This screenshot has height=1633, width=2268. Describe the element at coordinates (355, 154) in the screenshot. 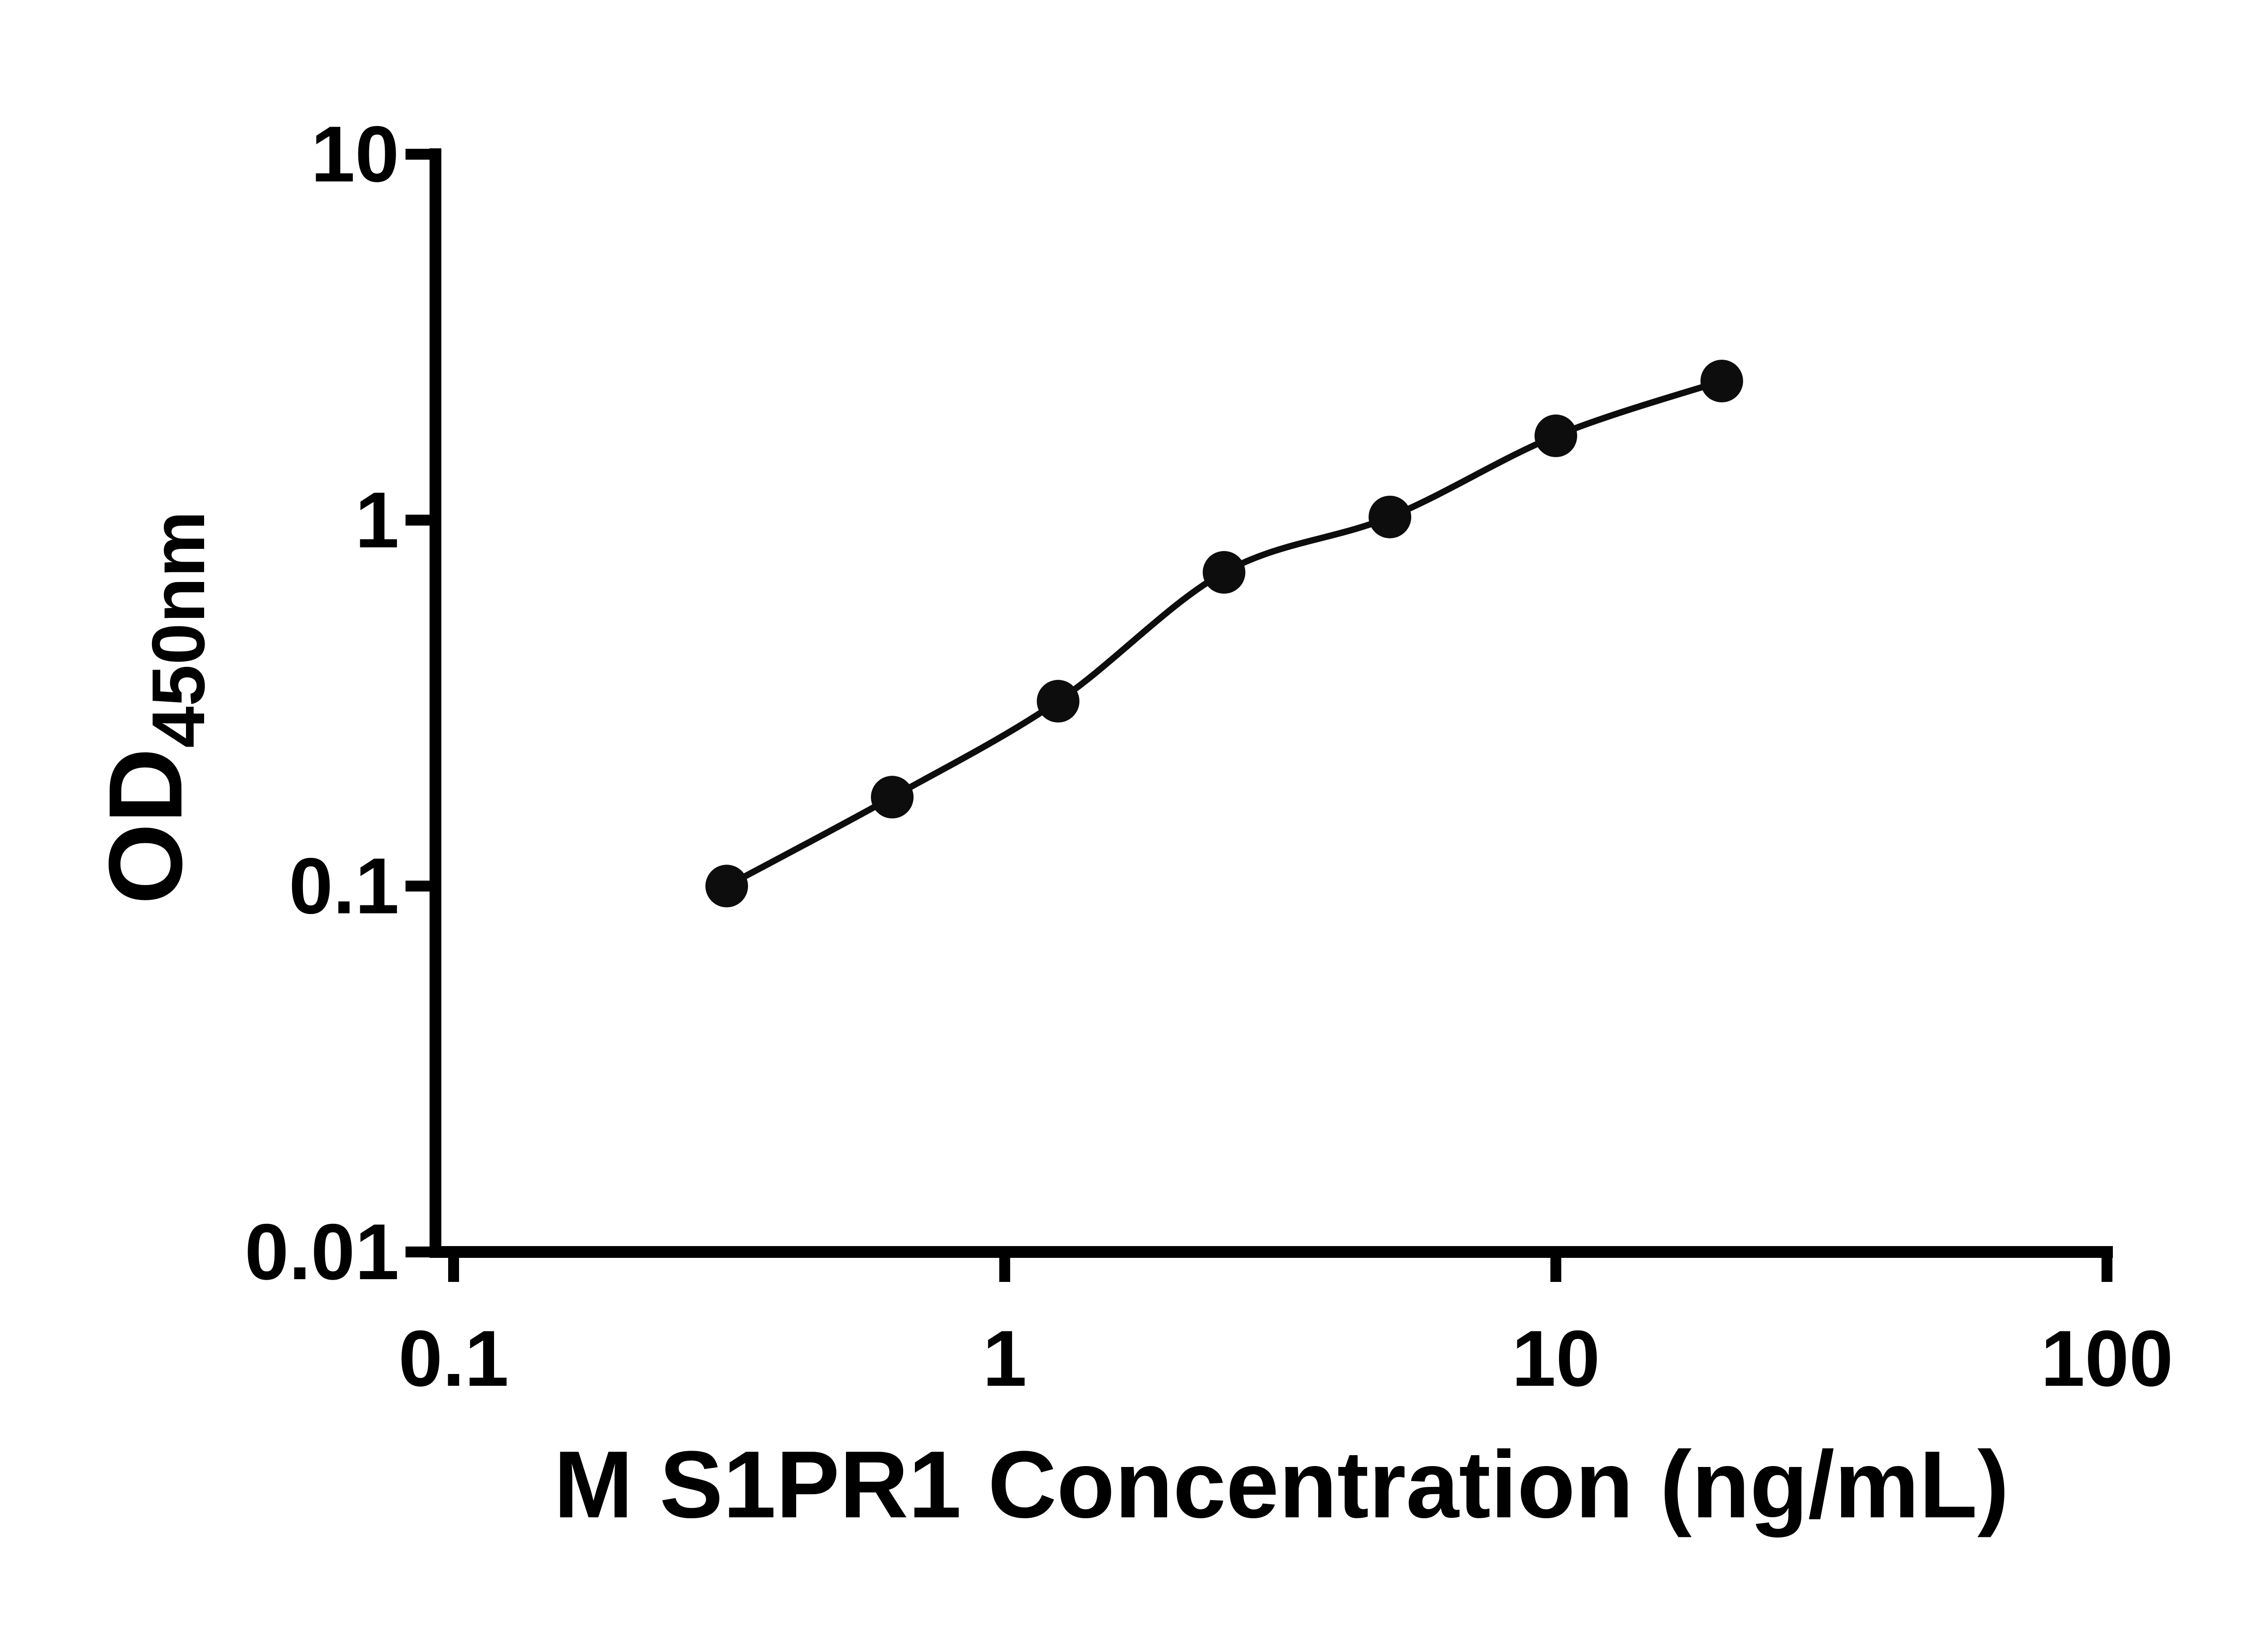

I see `y-tick-label: 10` at that location.